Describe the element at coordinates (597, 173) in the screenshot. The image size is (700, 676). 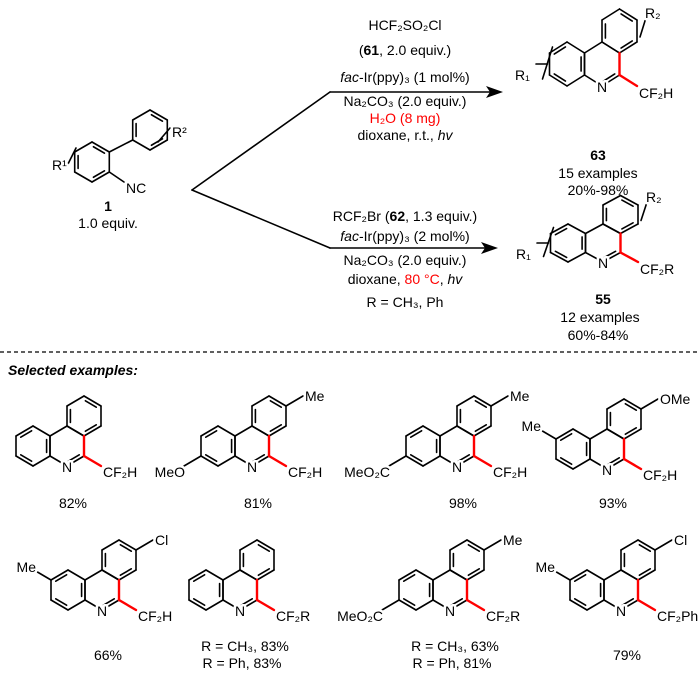
I see `examples-count: 15 examples` at that location.